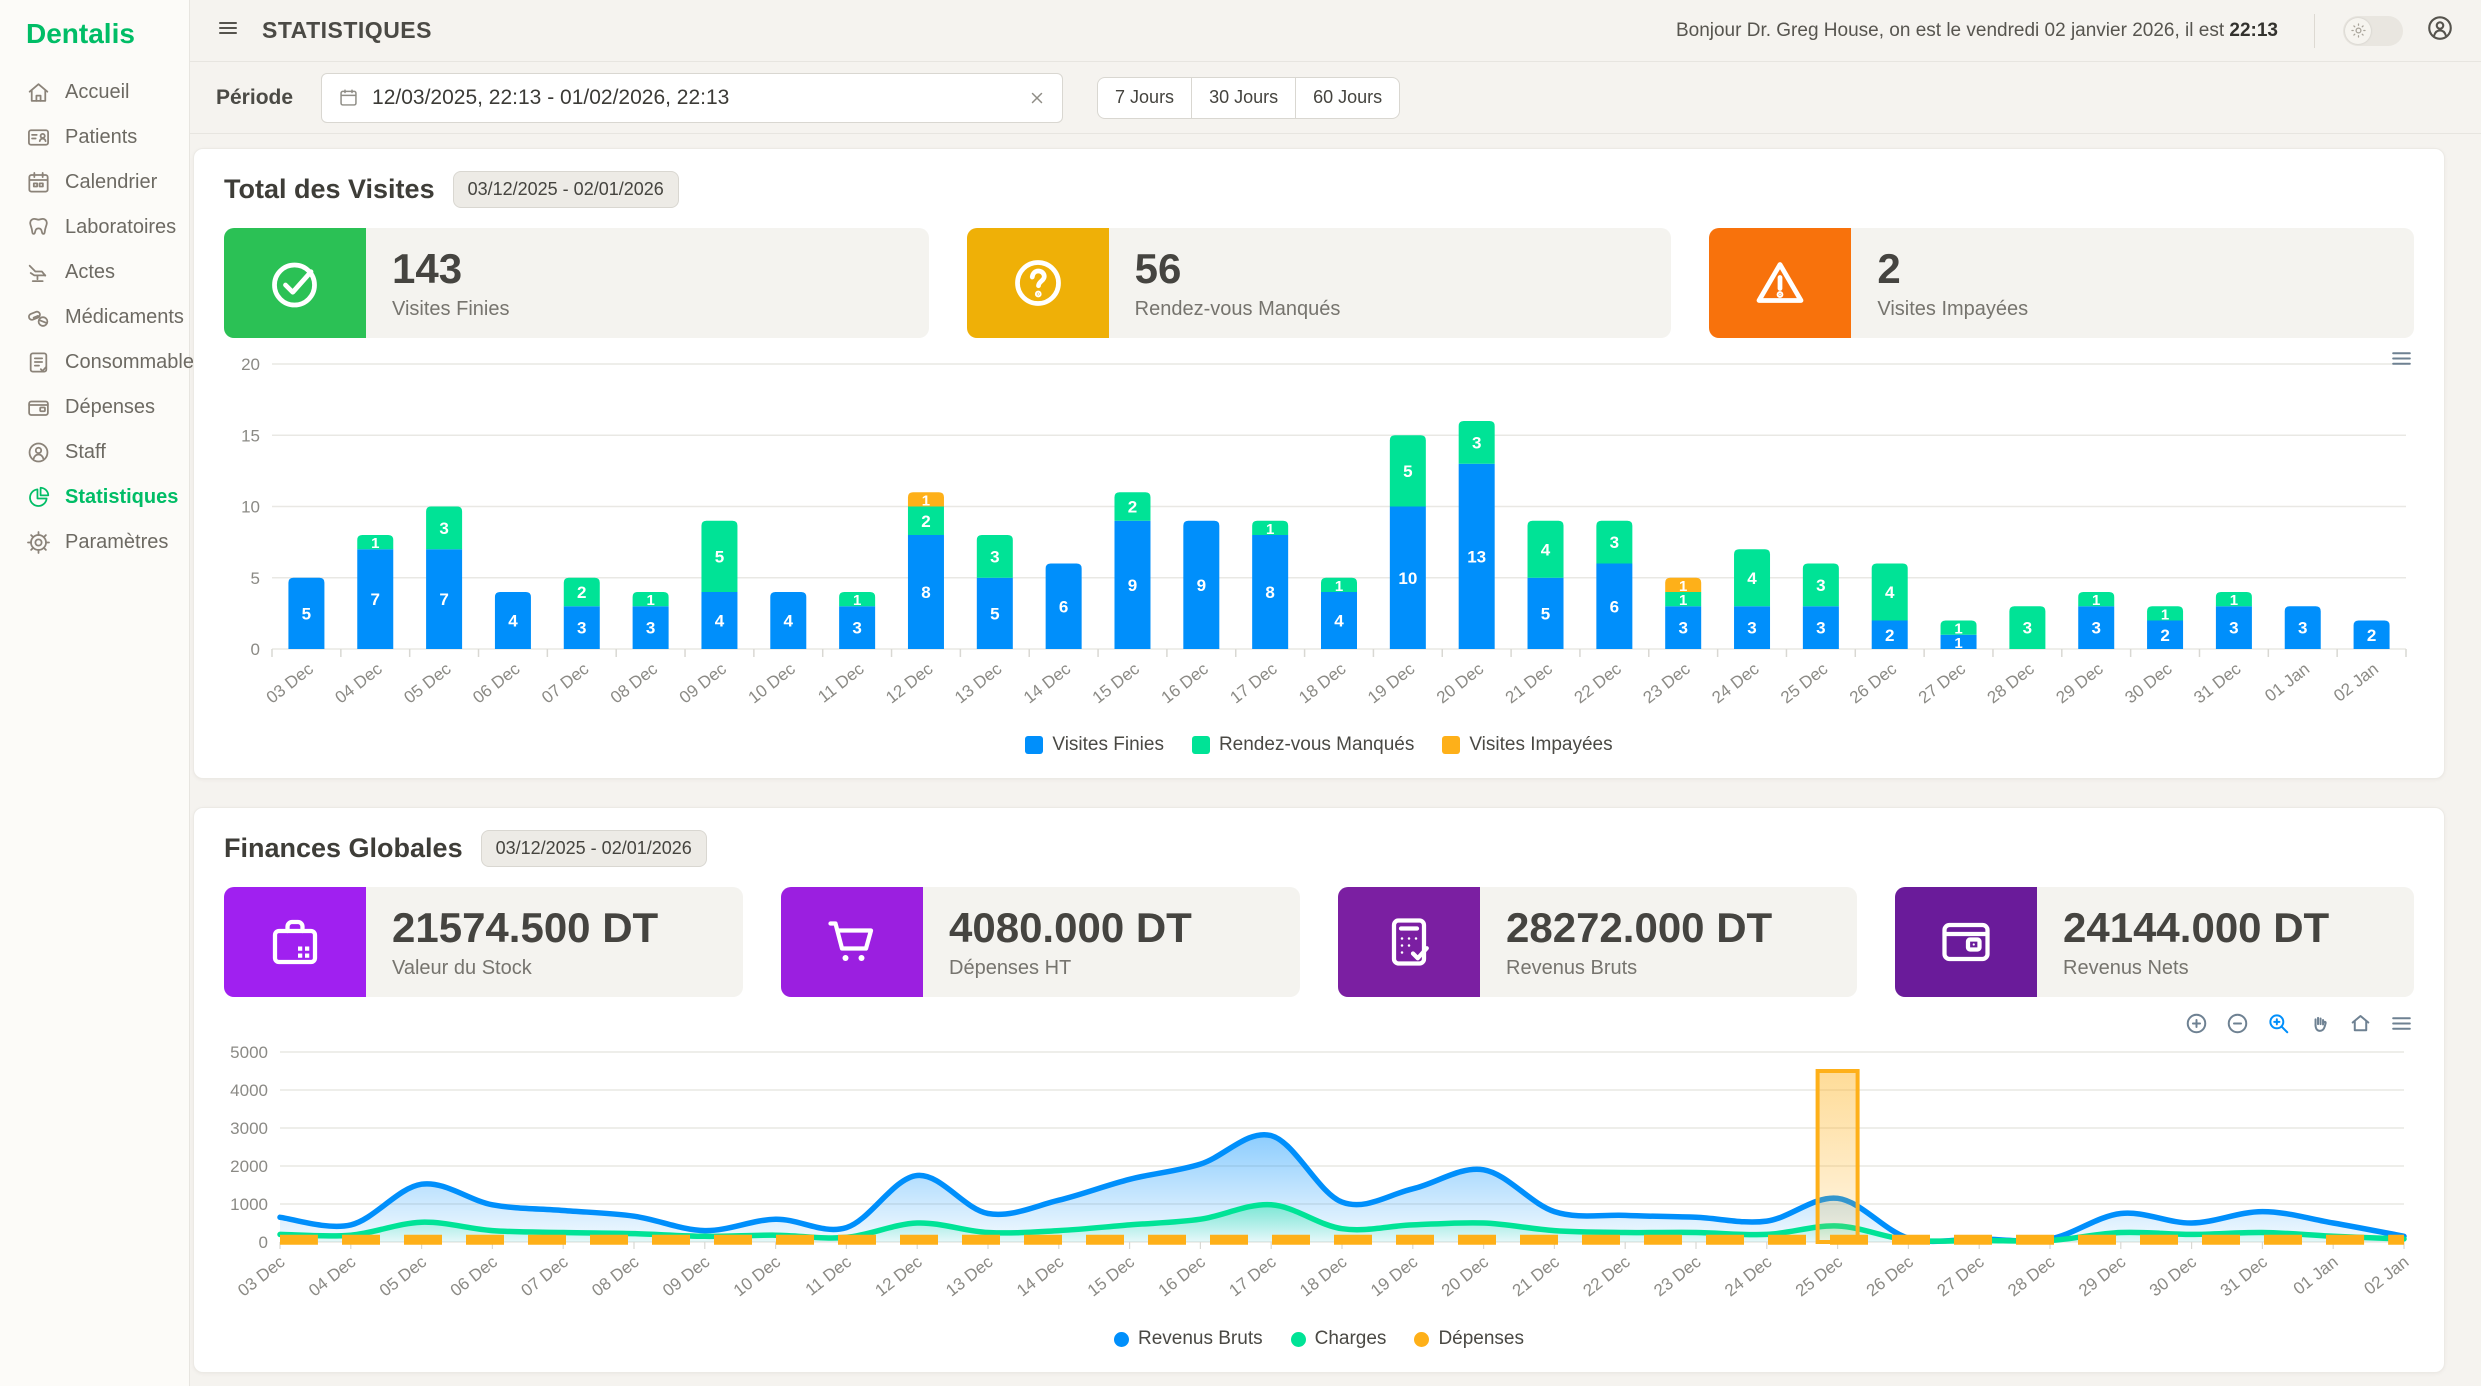 Image resolution: width=2481 pixels, height=1386 pixels. Describe the element at coordinates (249, 1204) in the screenshot. I see `svg-text: 1000` at that location.